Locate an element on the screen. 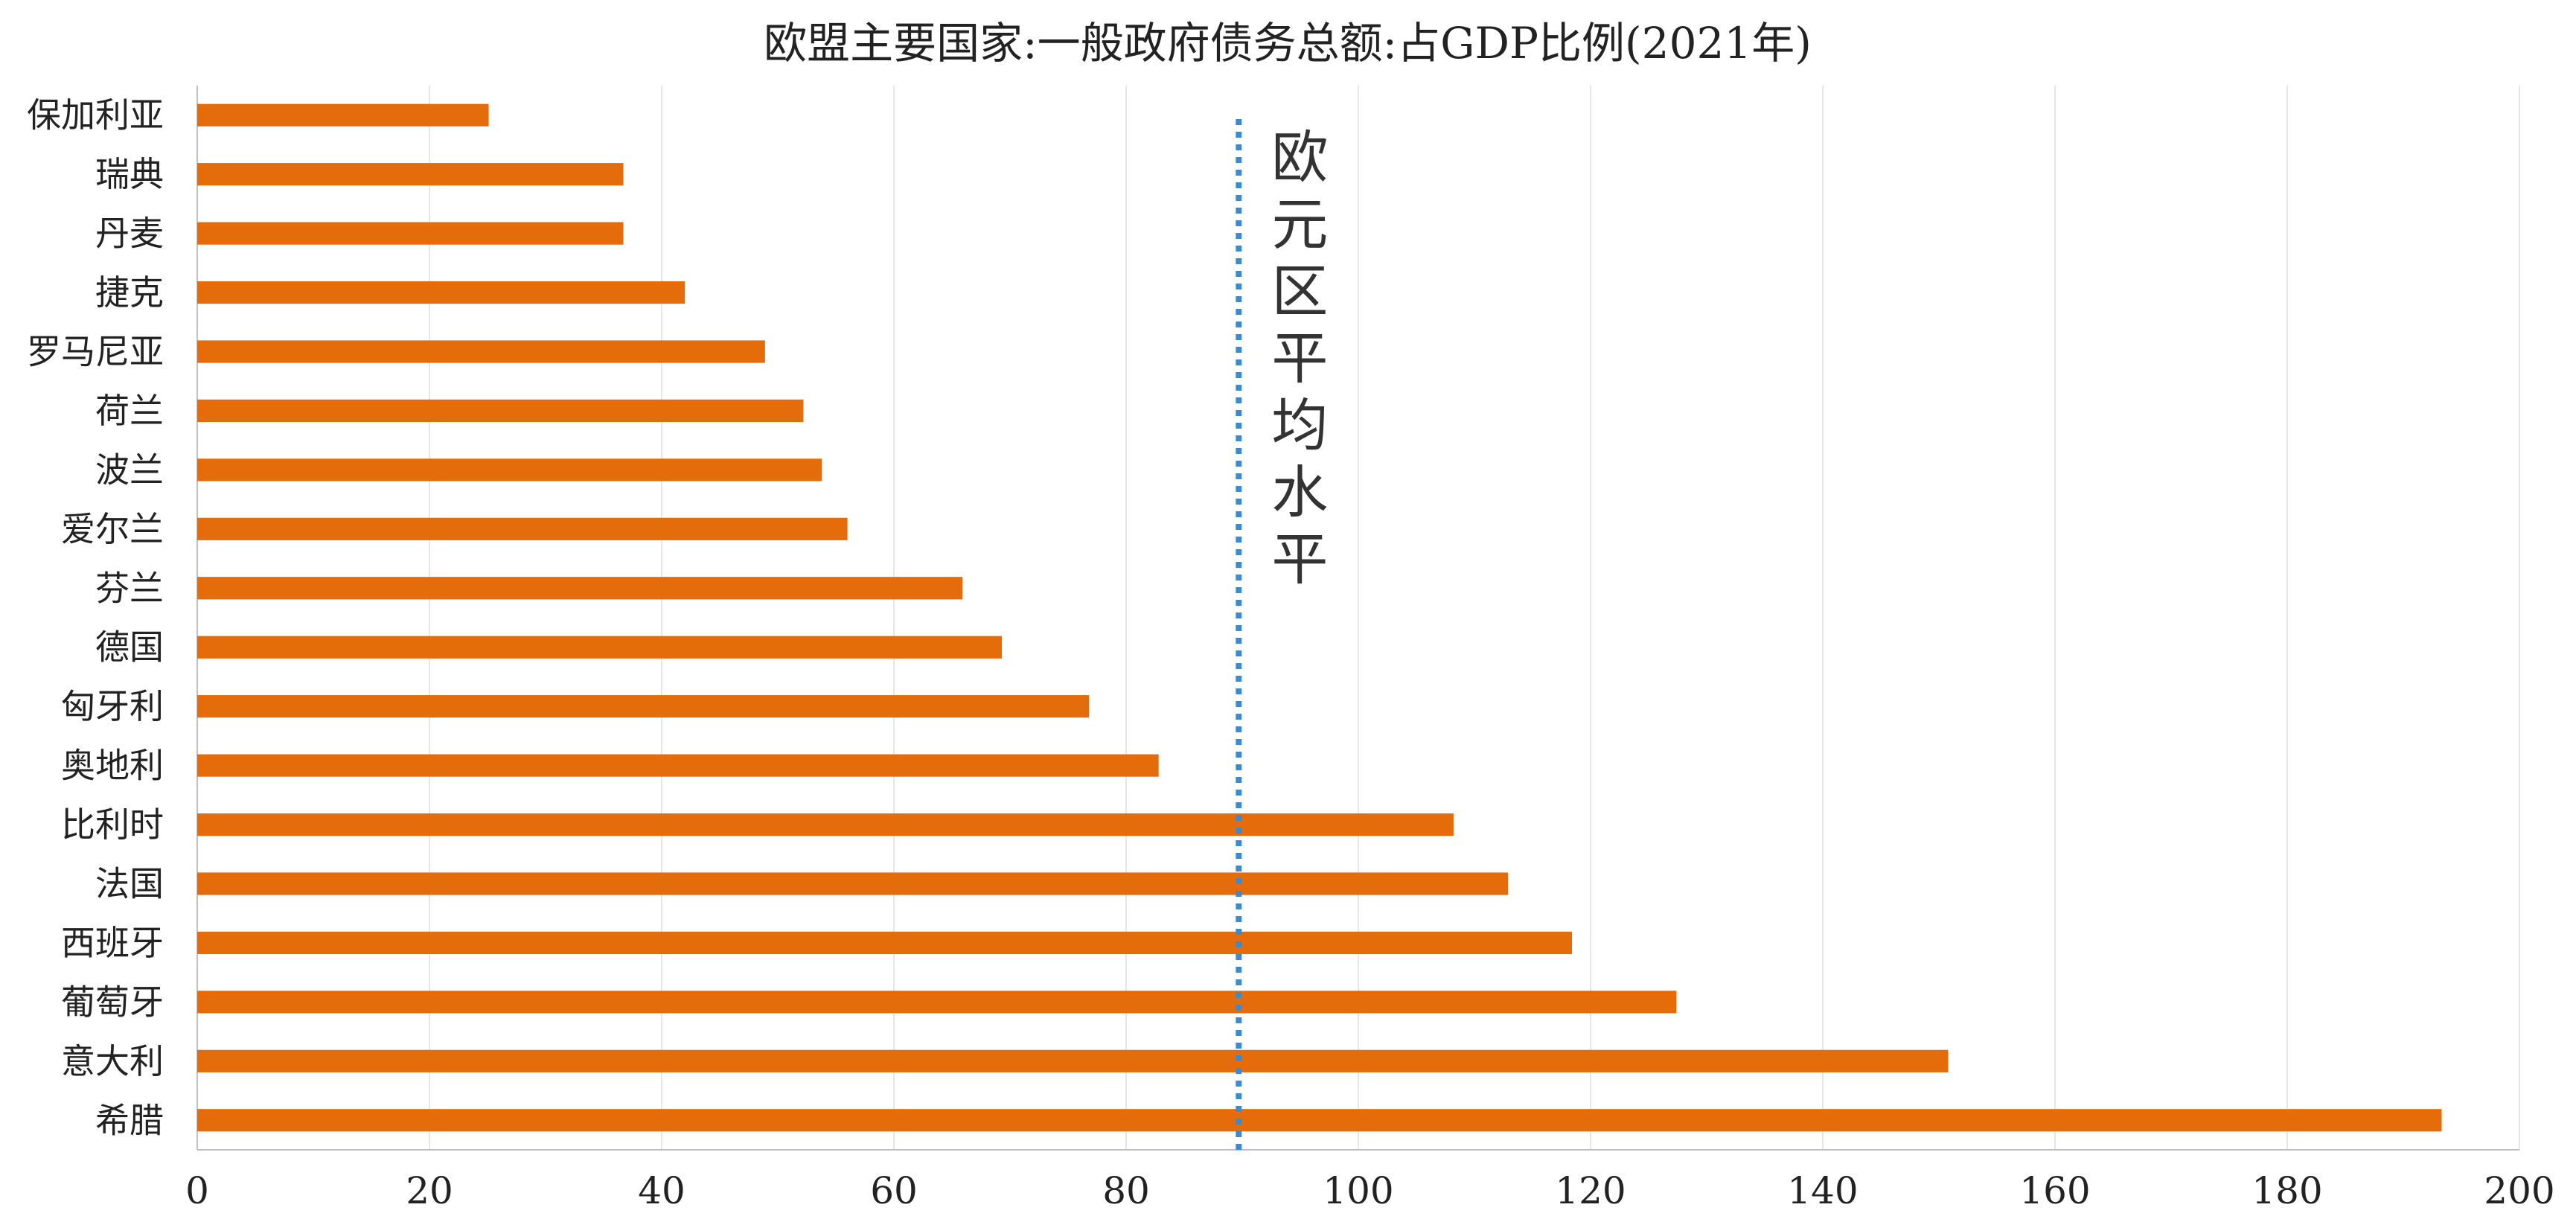 The width and height of the screenshot is (2576, 1222). x-tick-labels: 0 20 40 60 80 100 120 140 160 180 200 is located at coordinates (1370, 1190).